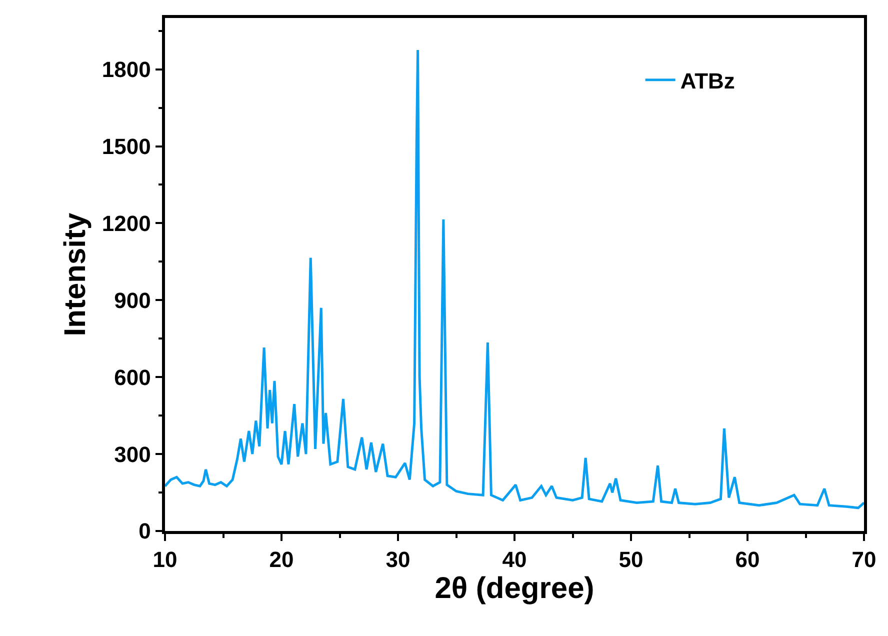 Image resolution: width=888 pixels, height=636 pixels. I want to click on x-tick-label: 30, so click(398, 559).